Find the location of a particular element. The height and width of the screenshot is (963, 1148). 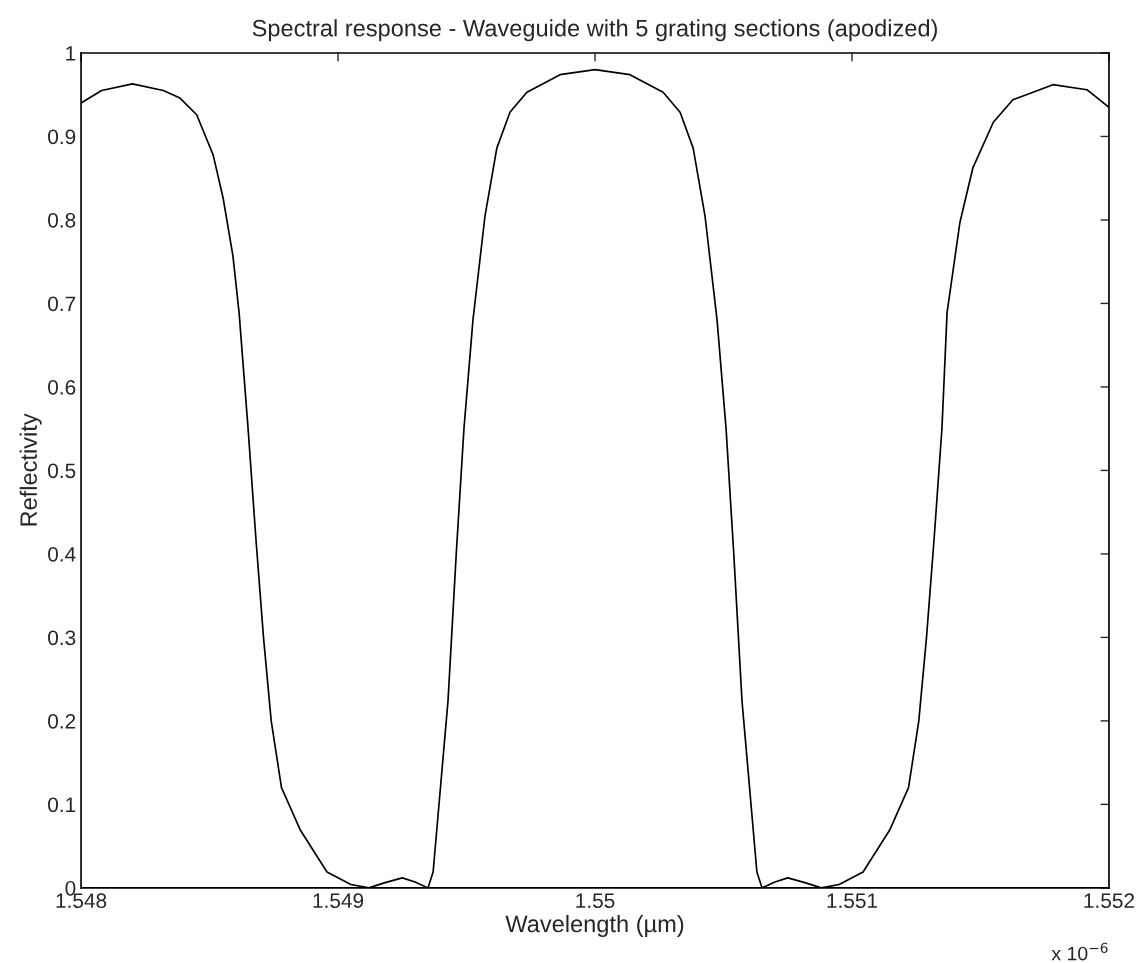

x-tick-label: 1.552 is located at coordinates (1109, 901).